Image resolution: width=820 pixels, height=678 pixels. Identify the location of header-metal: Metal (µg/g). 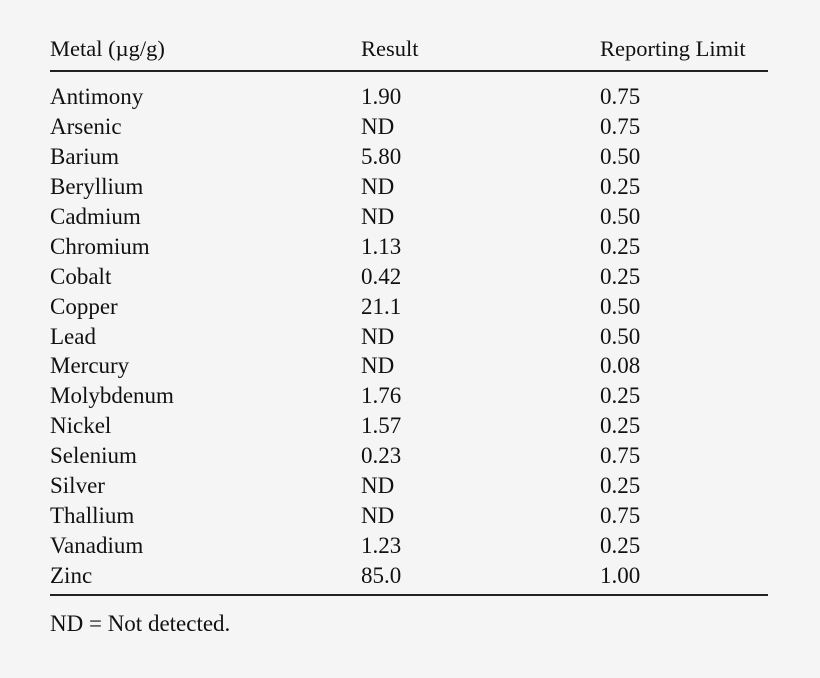
(107, 48).